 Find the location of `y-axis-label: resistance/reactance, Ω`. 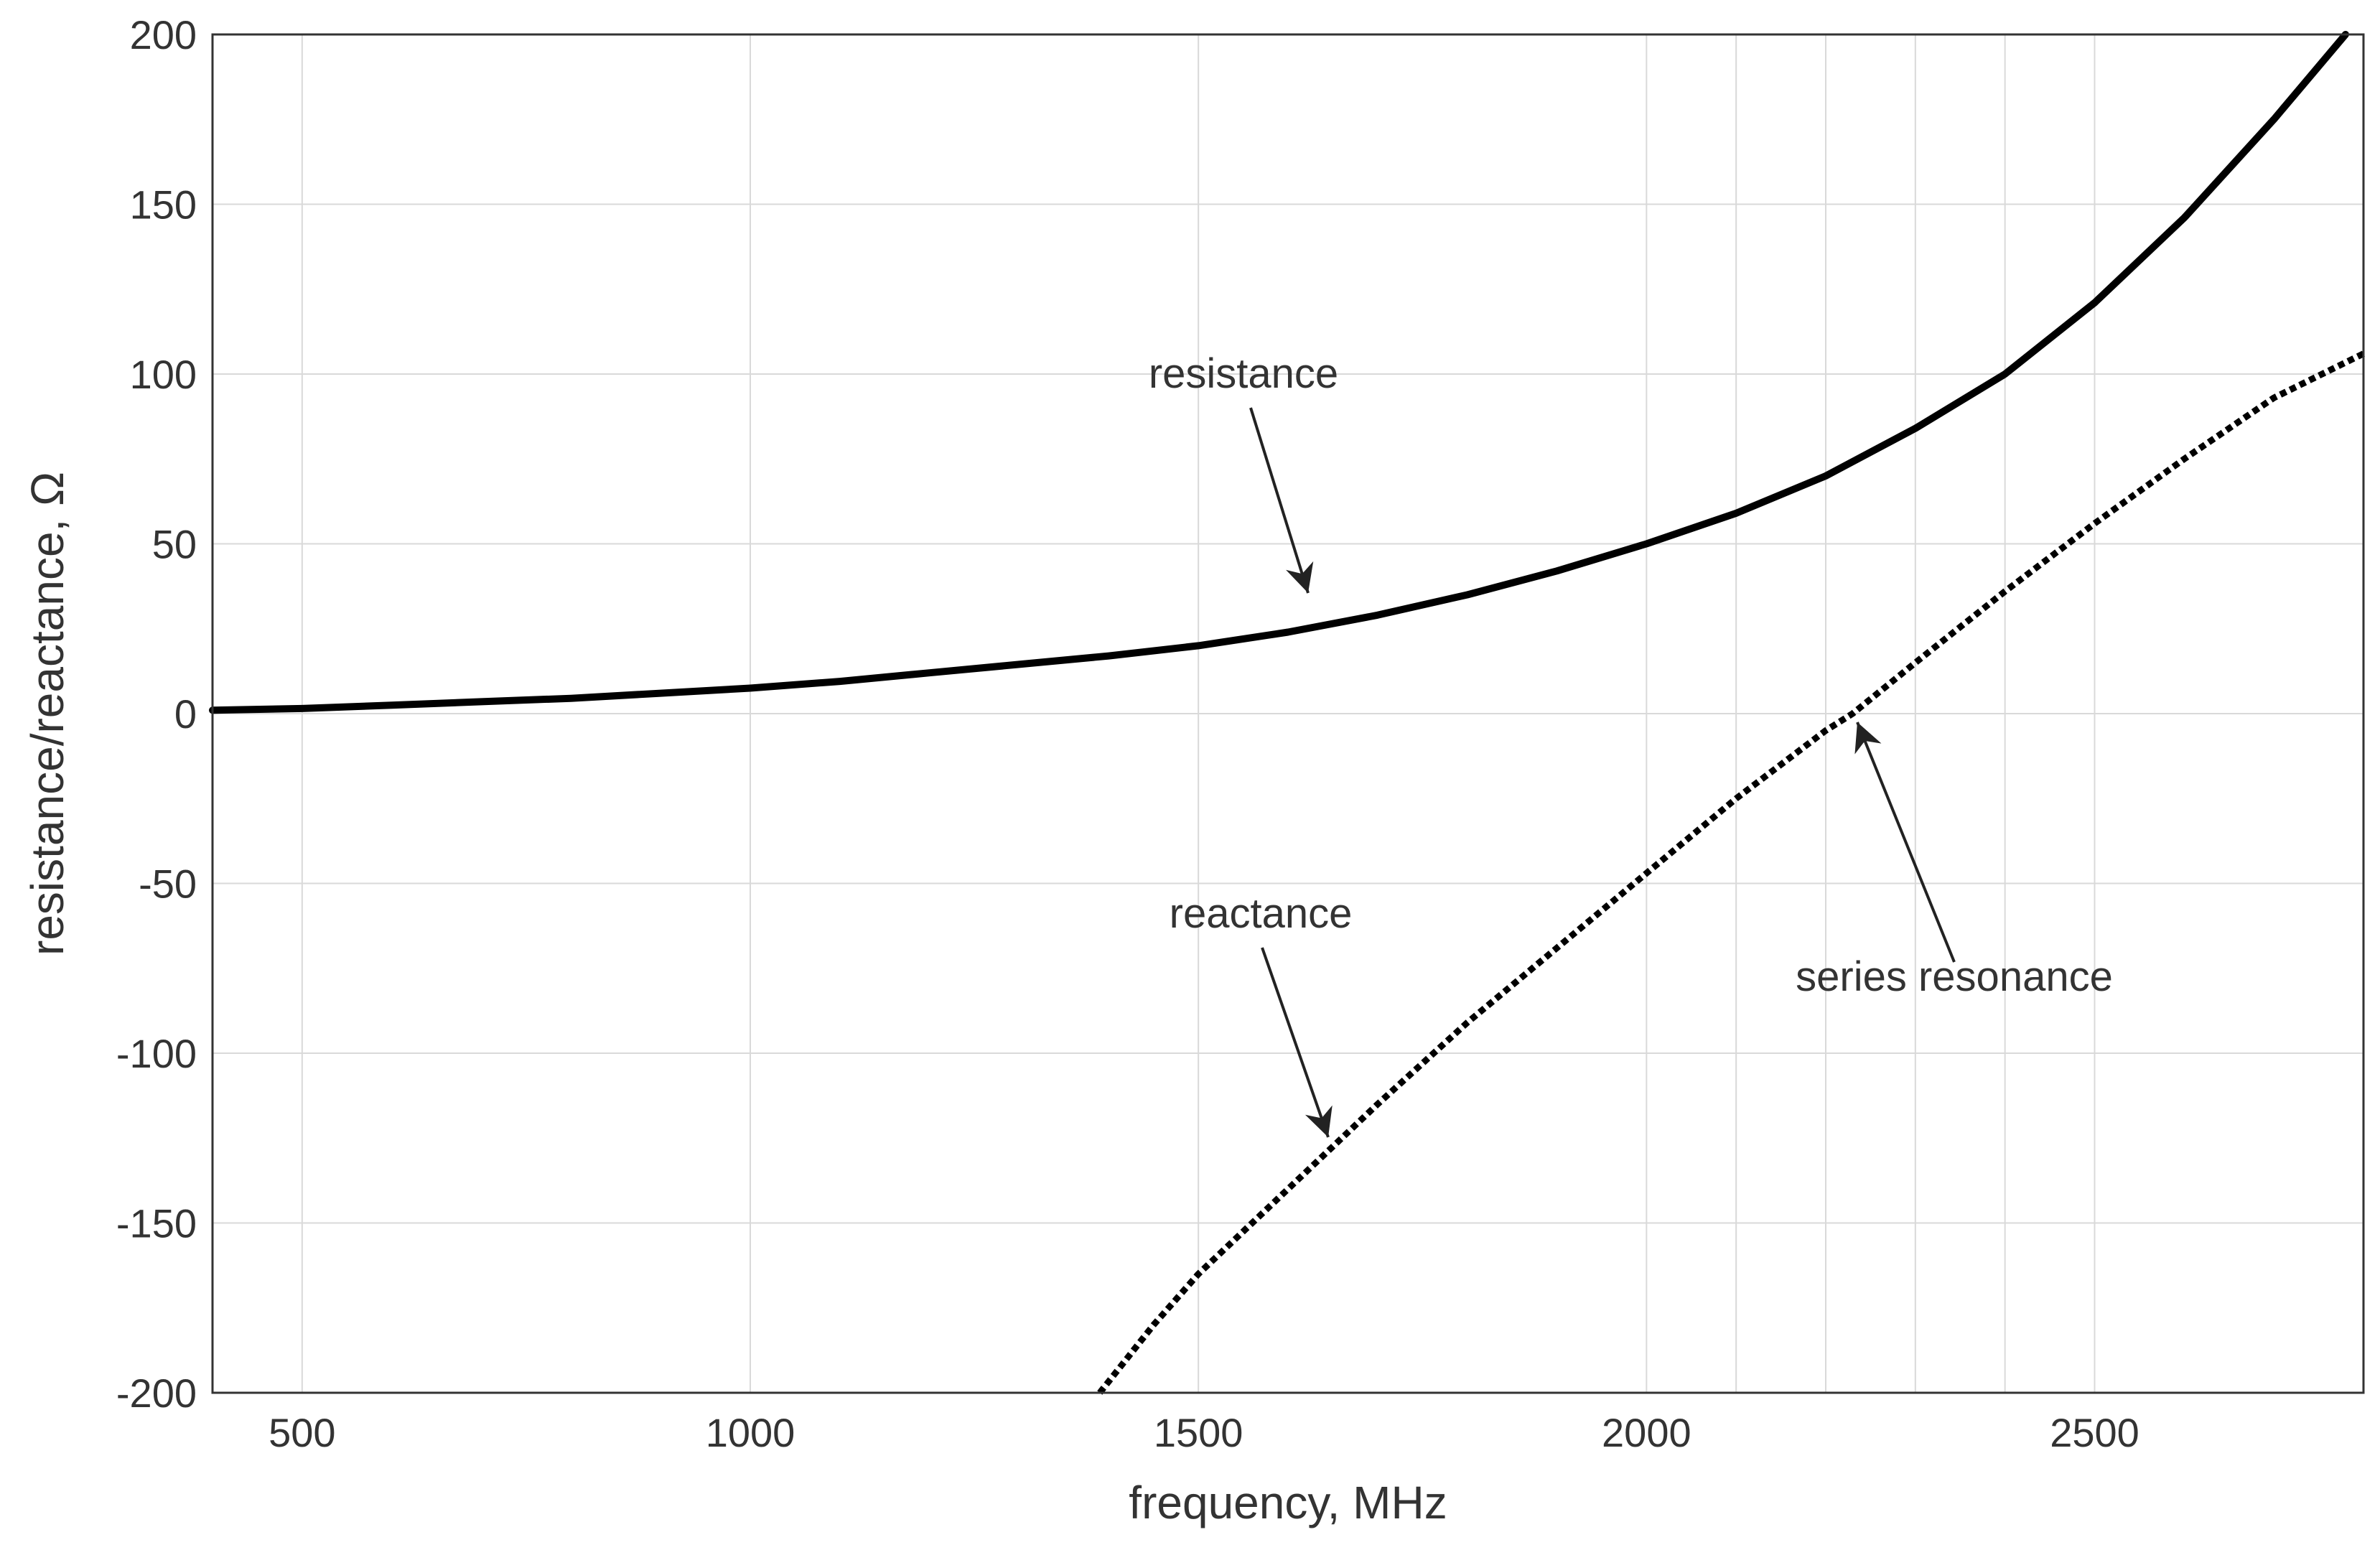

y-axis-label: resistance/reactance, Ω is located at coordinates (47, 714).